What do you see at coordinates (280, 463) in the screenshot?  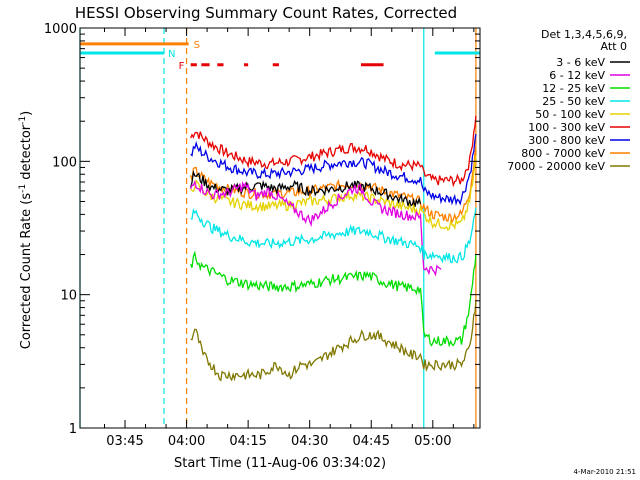 I see `x-axis-label: Start Time (11-Aug-06 03:34:02)` at bounding box center [280, 463].